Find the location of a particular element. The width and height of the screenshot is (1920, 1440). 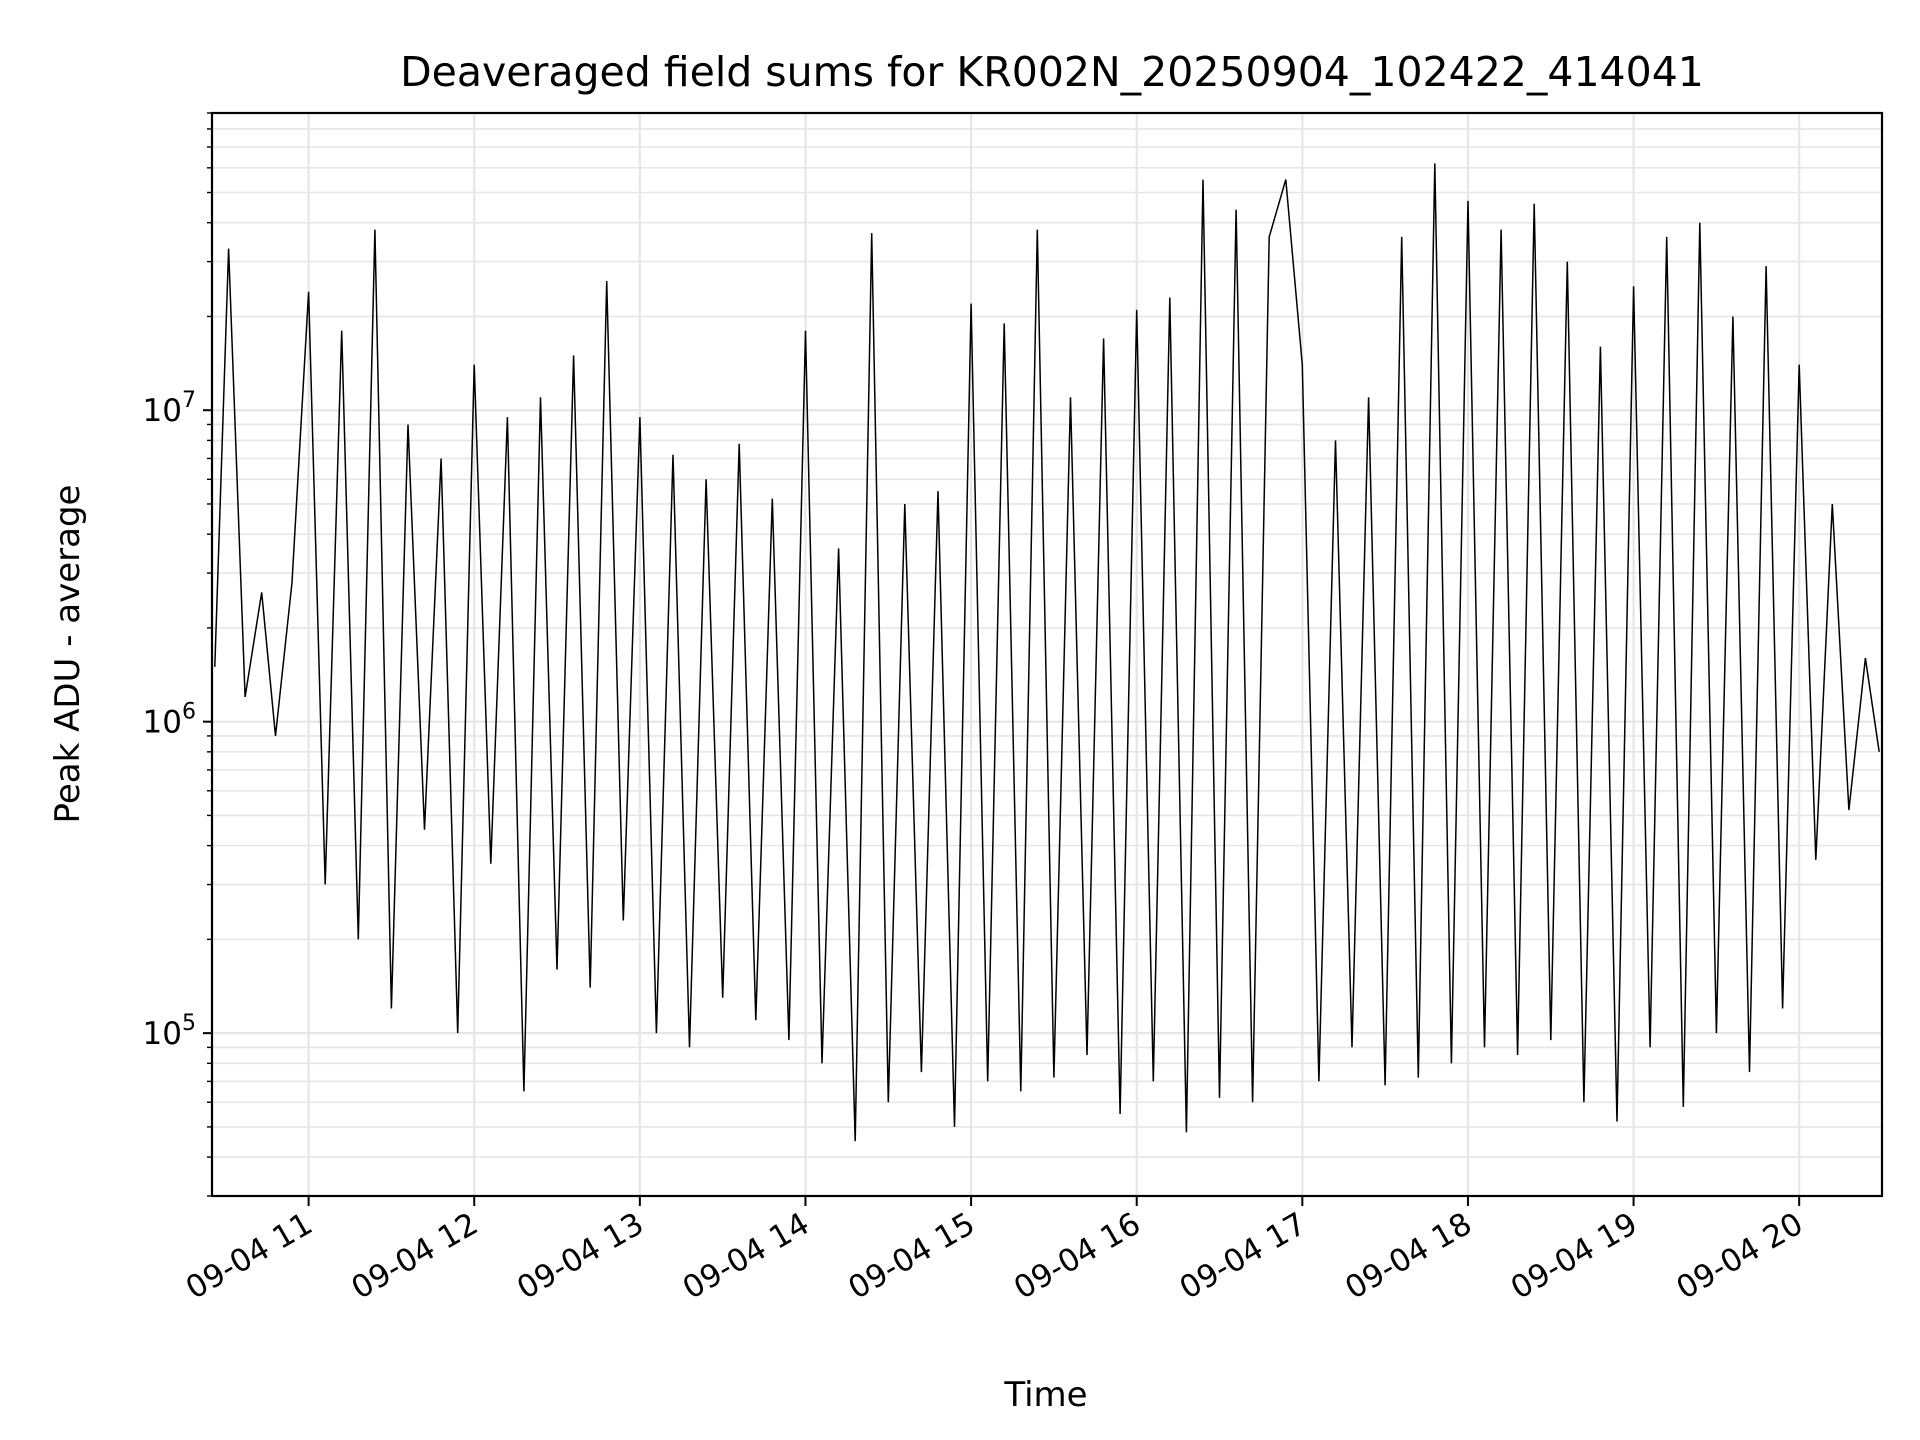

y-tick-exponent: 5 is located at coordinates (189, 1023).